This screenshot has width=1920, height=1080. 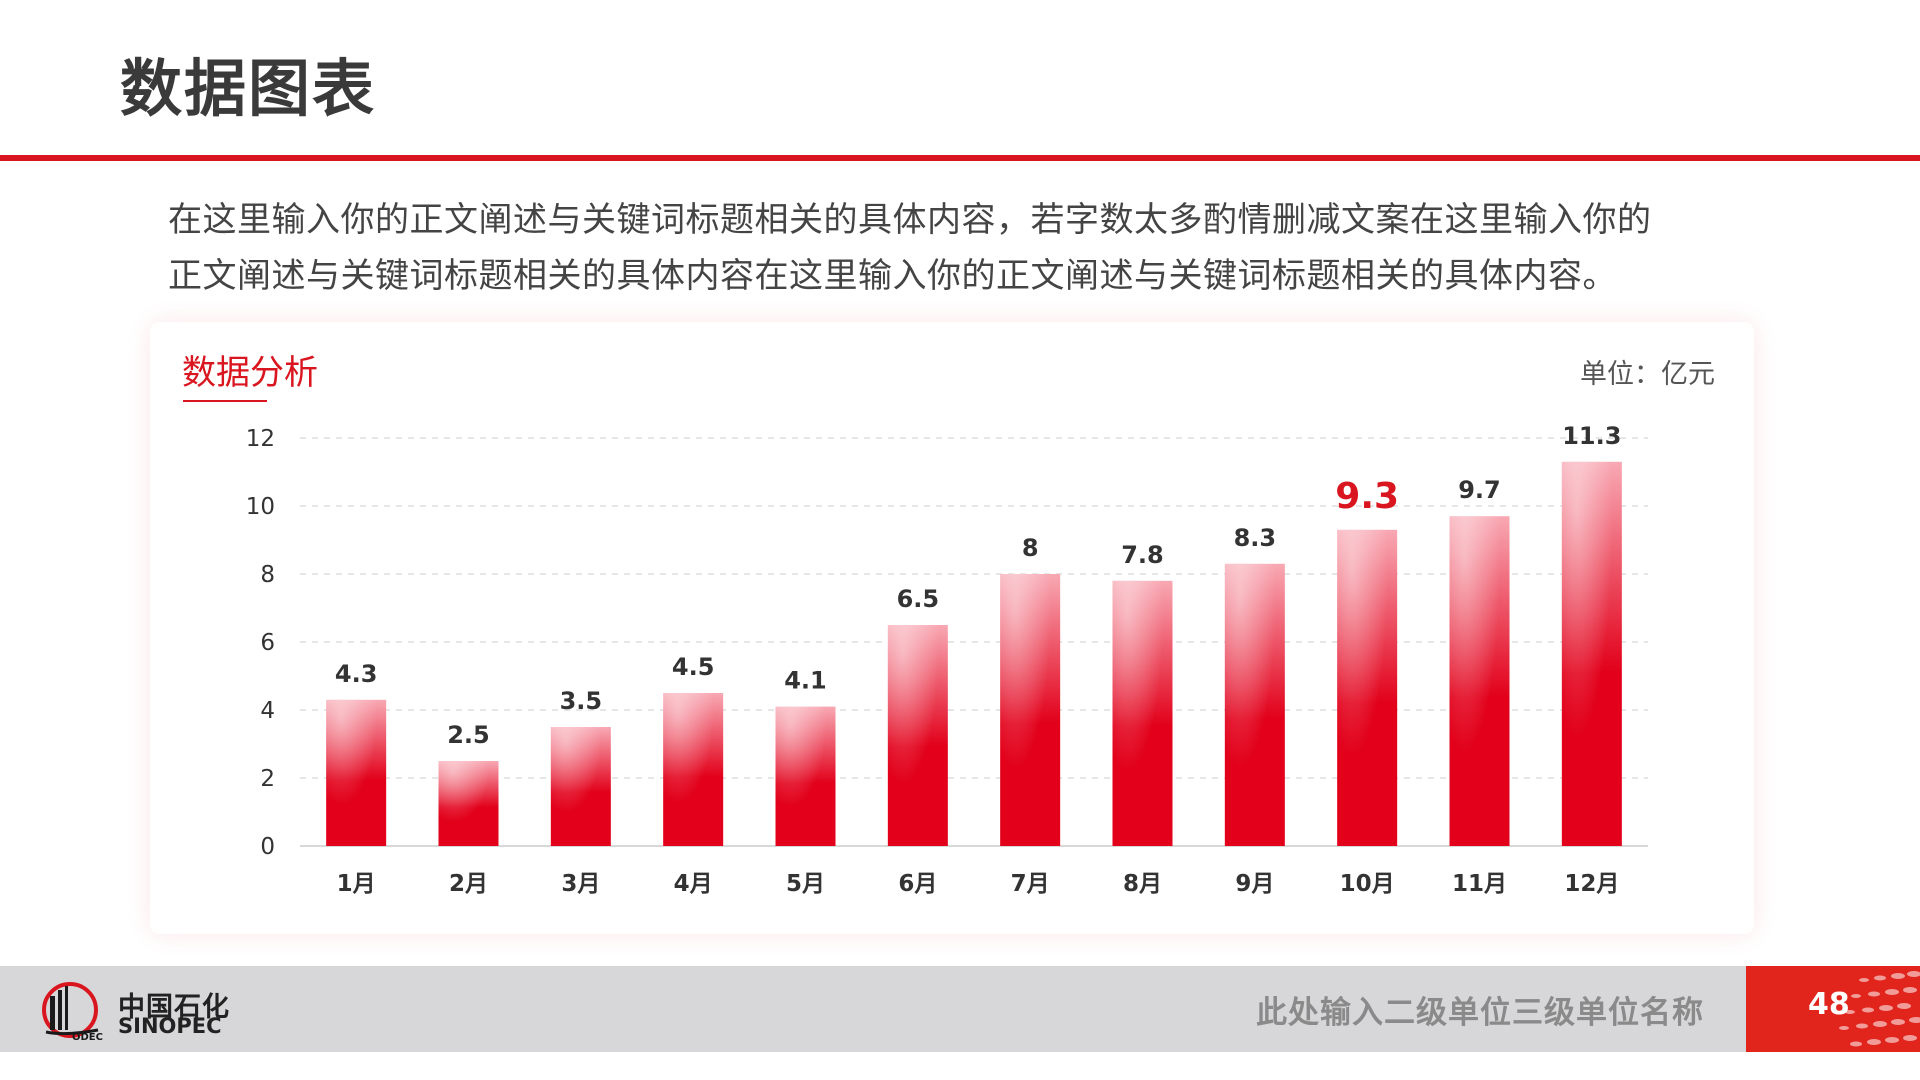 I want to click on data-label: 8, so click(x=1030, y=548).